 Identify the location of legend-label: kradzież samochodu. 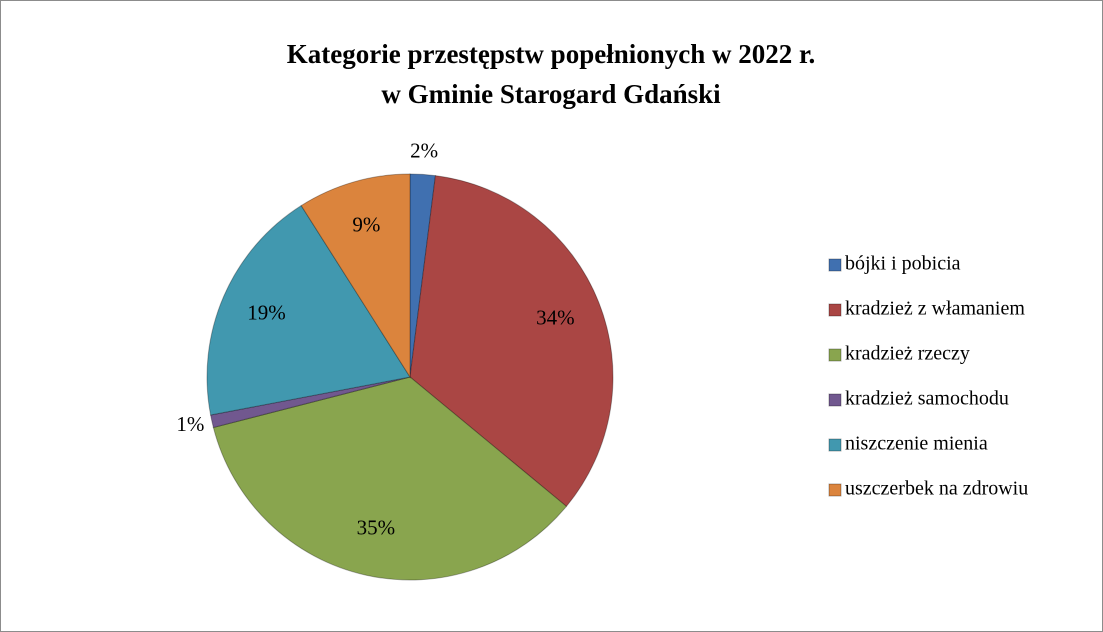
(927, 399).